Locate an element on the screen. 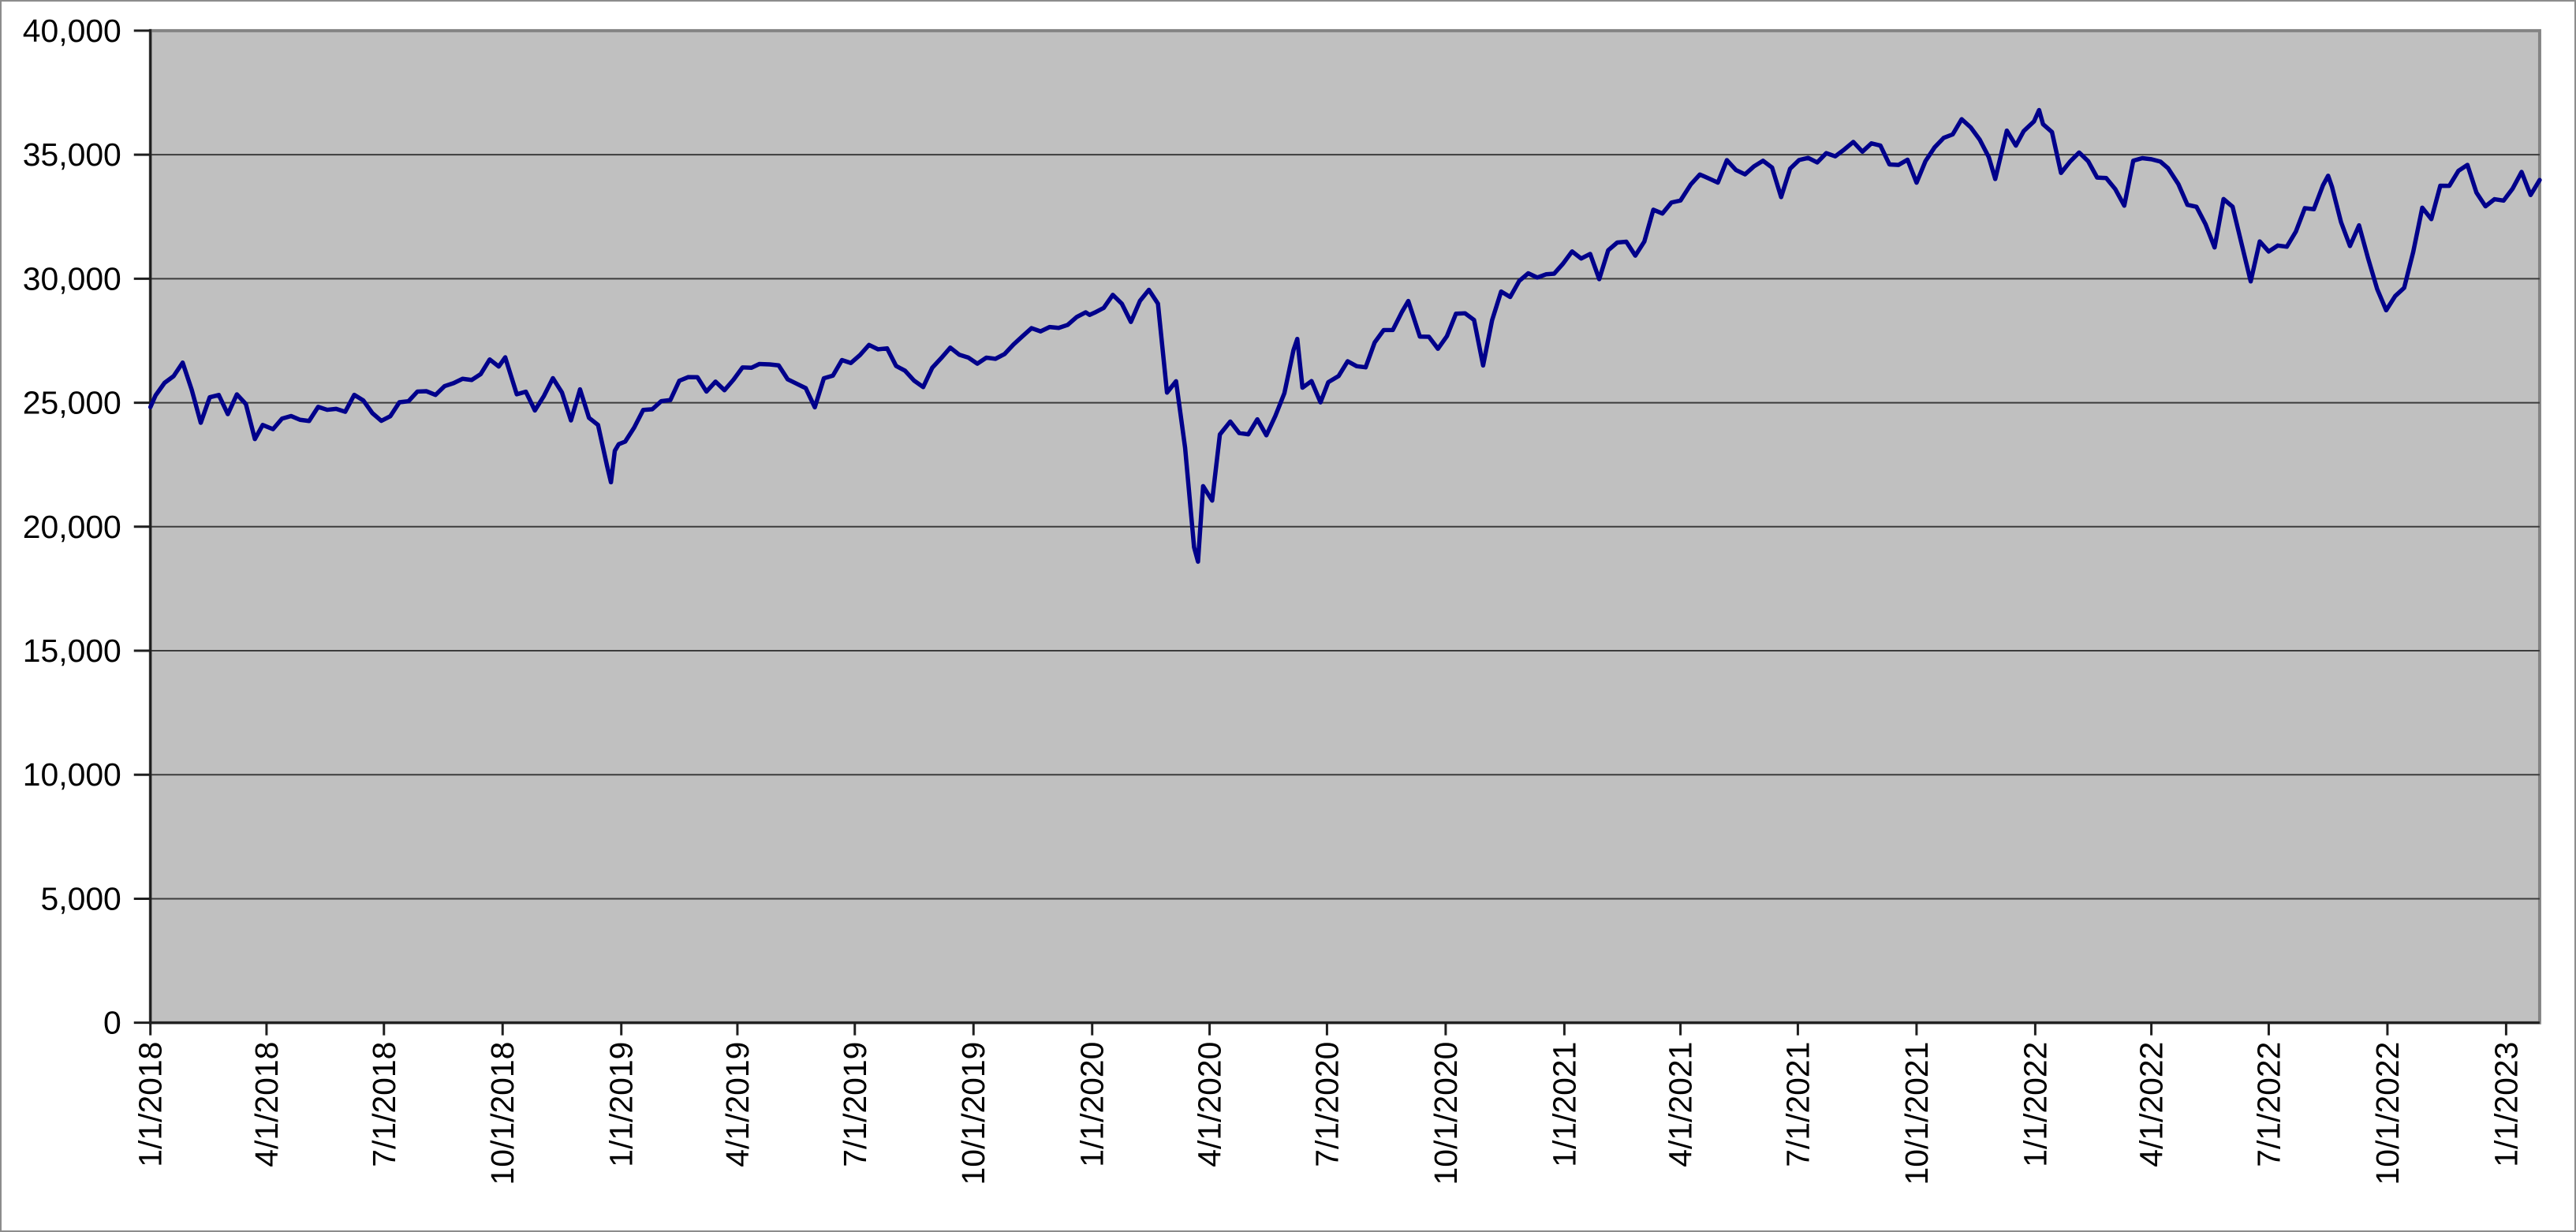 The height and width of the screenshot is (1232, 2576). x-axis-label: 4/1/2020 is located at coordinates (1210, 1104).